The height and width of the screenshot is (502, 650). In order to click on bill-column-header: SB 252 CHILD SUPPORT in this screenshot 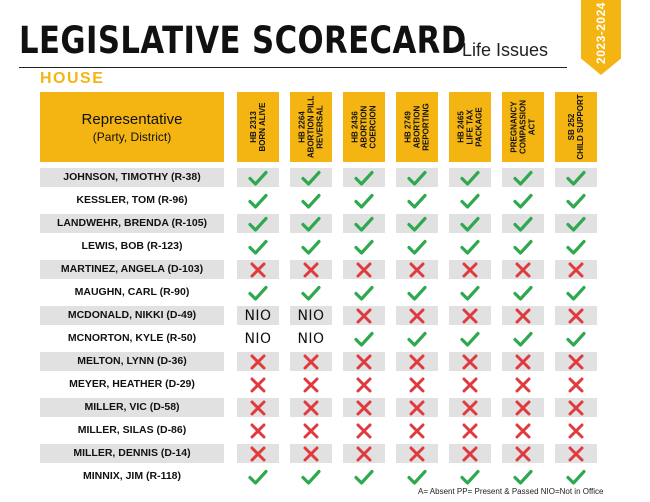, I will do `click(576, 127)`.